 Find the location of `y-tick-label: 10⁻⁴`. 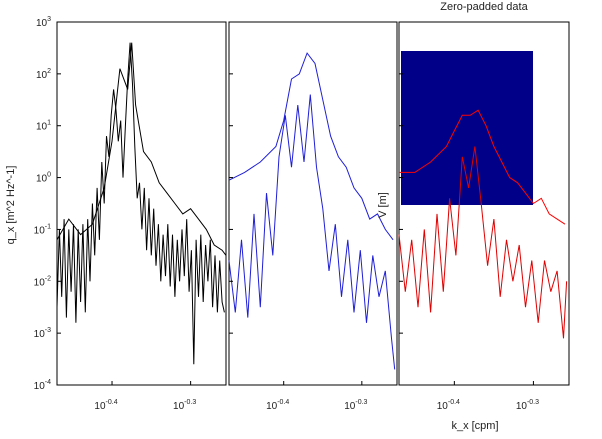

y-tick-label: 10⁻⁴ is located at coordinates (42, 385).